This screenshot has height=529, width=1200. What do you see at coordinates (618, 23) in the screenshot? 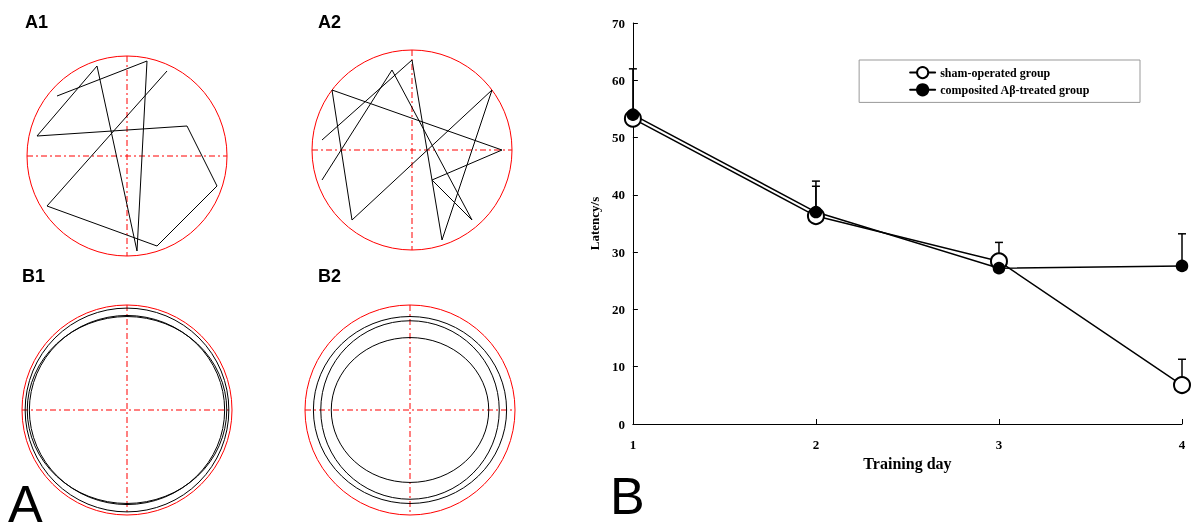
I see `y-tick-label: 70` at bounding box center [618, 23].